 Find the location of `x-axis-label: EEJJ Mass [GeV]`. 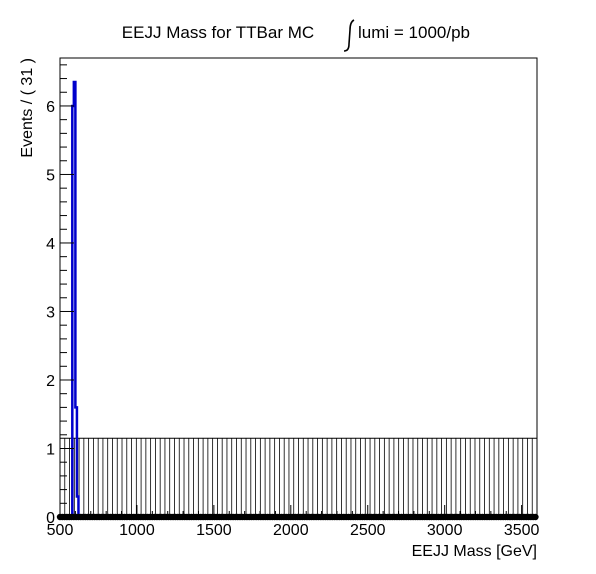

x-axis-label: EEJJ Mass [GeV] is located at coordinates (474, 551).